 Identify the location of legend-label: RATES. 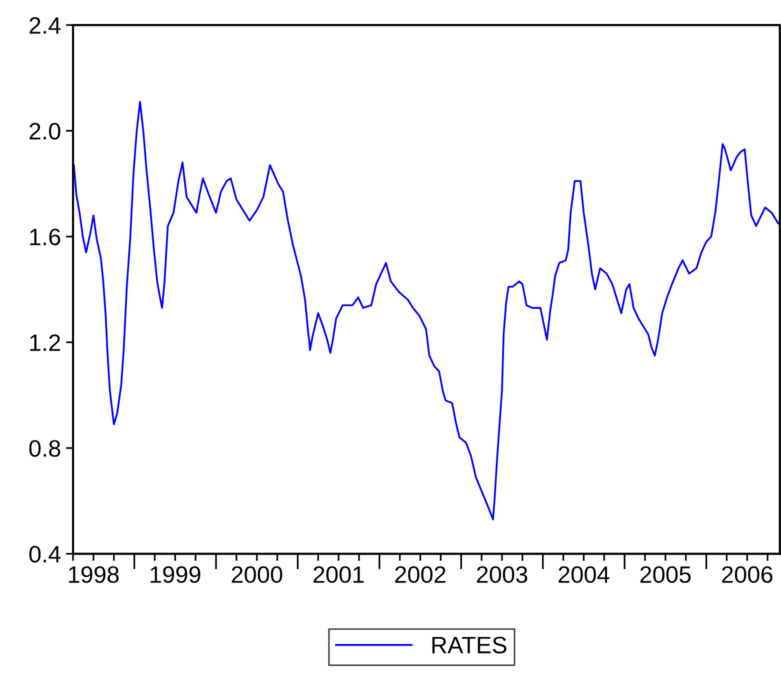
(469, 645).